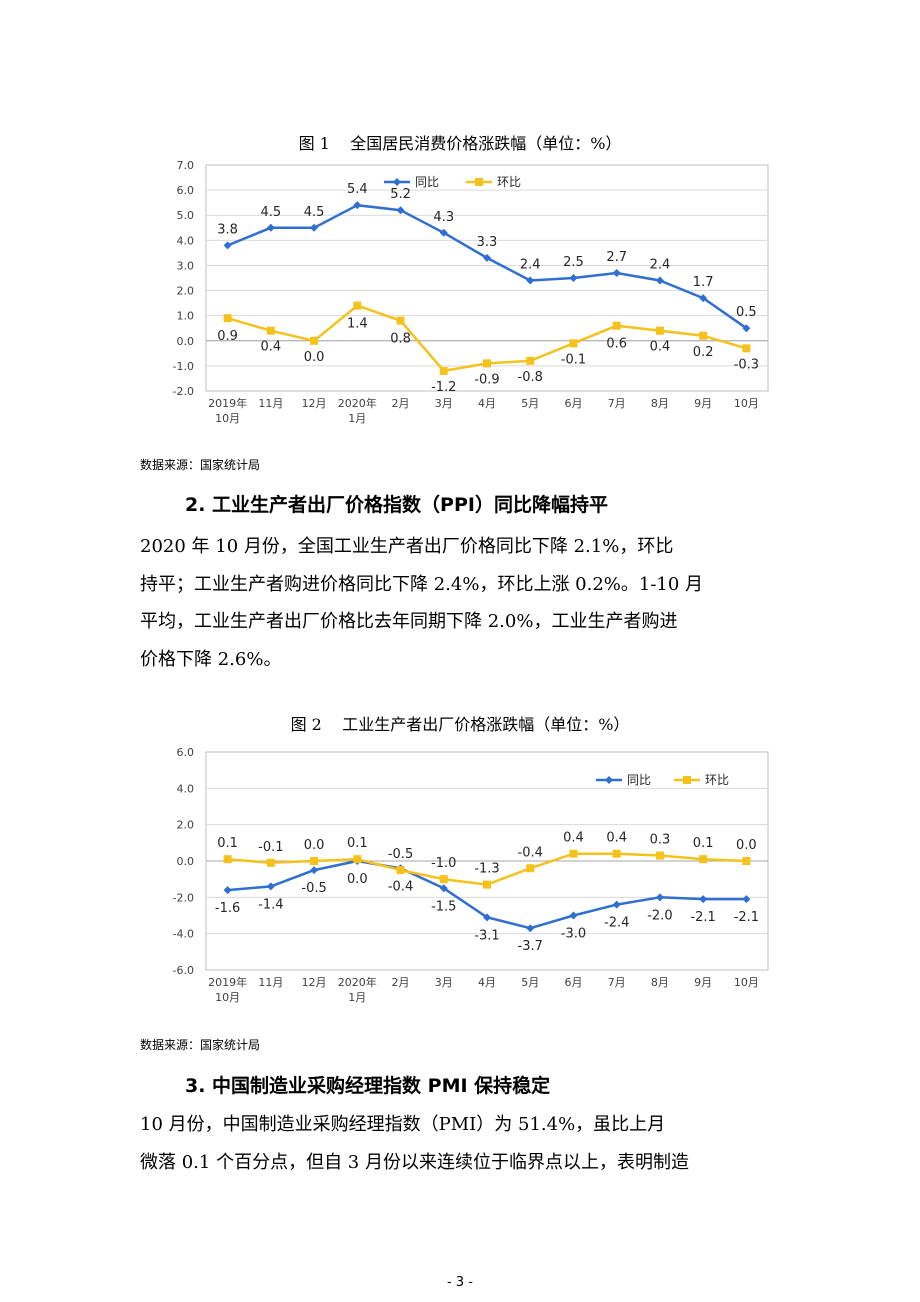 The image size is (920, 1302). What do you see at coordinates (186, 190) in the screenshot?
I see `y-tick-label: 6.0` at bounding box center [186, 190].